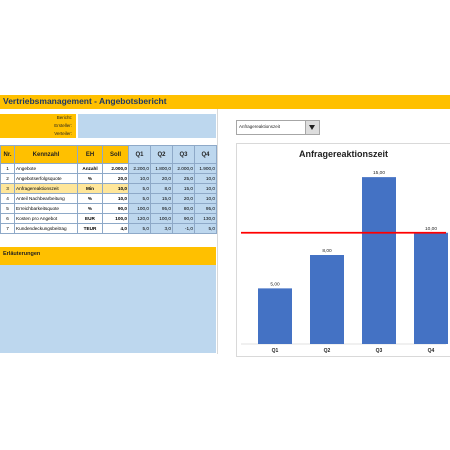 Image resolution: width=450 pixels, height=450 pixels. Describe the element at coordinates (327, 299) in the screenshot. I see `bar-q2` at that location.